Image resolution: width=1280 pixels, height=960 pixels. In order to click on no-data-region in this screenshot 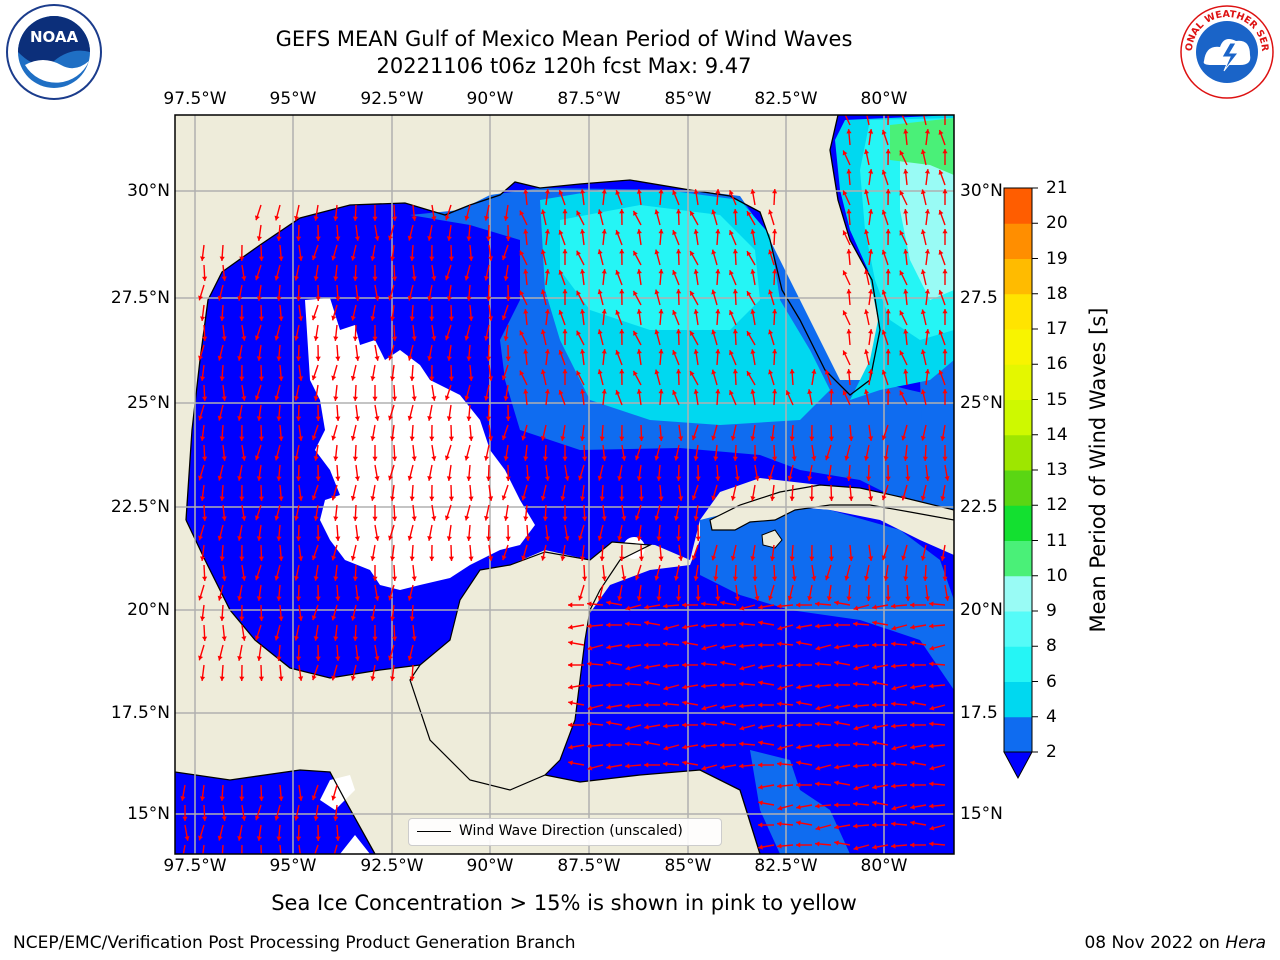, I will do `click(420, 444)`.